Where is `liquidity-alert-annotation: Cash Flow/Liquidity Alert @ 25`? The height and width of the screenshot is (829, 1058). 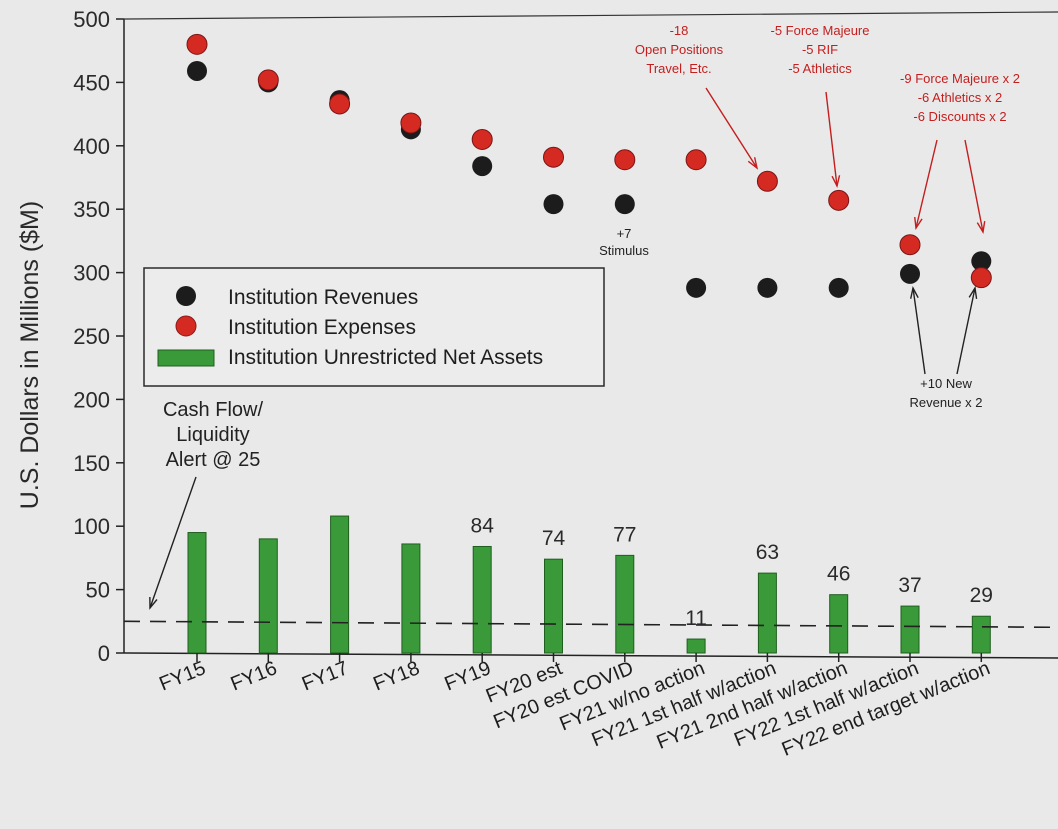 liquidity-alert-annotation: Cash Flow/Liquidity Alert @ 25 is located at coordinates (213, 435).